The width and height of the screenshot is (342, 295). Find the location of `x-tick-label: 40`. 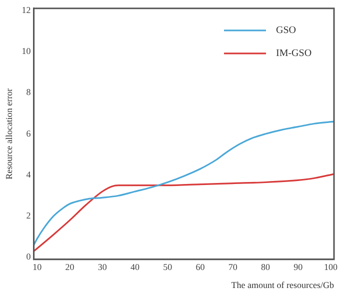

x-tick-label: 40 is located at coordinates (135, 267).